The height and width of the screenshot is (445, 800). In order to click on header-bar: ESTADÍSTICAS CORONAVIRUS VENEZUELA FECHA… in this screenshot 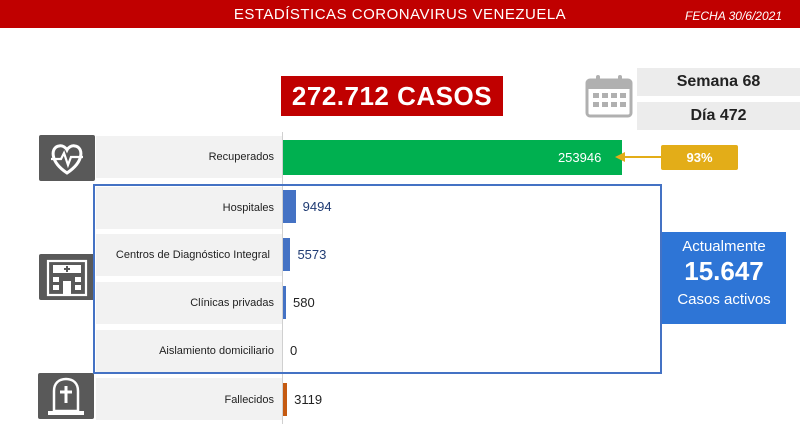, I will do `click(400, 14)`.